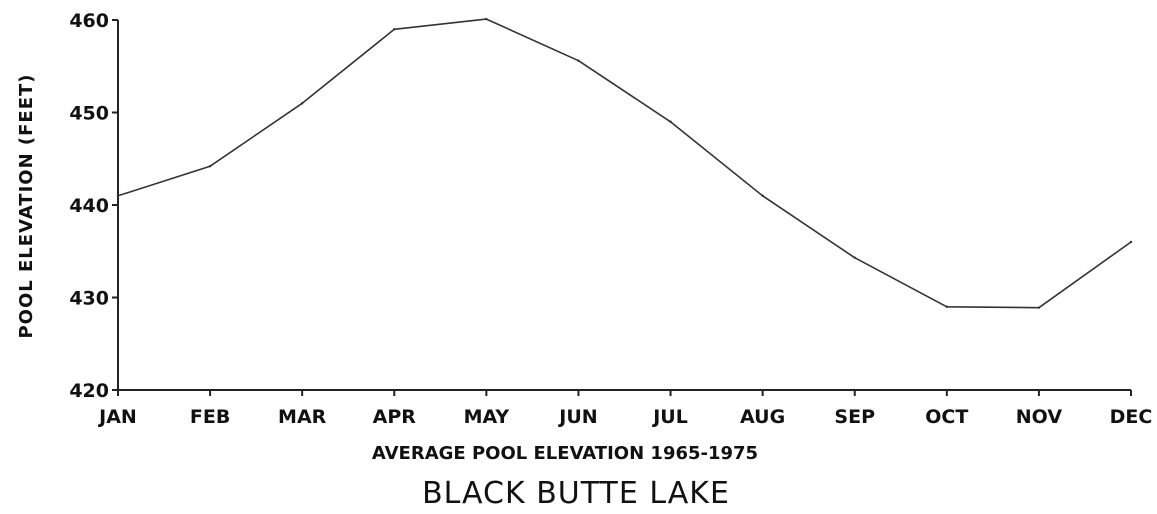 This screenshot has width=1157, height=514. I want to click on y-tick-label: 440, so click(89, 206).